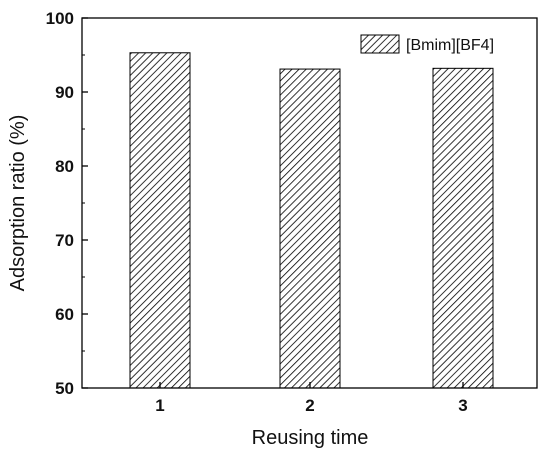 The height and width of the screenshot is (455, 550). I want to click on legend: [Bmim][BF4], so click(427, 44).